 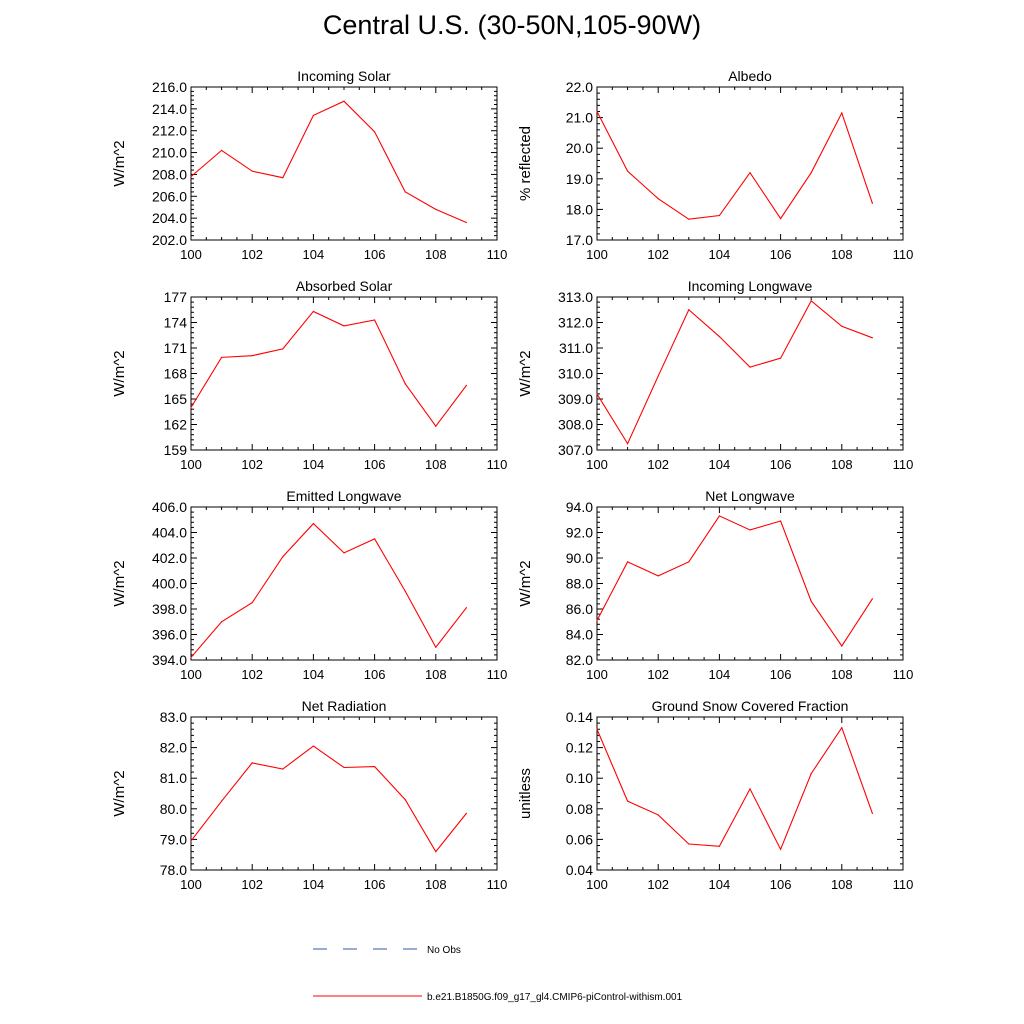 I want to click on y-tick-label: 402.0, so click(x=169, y=558).